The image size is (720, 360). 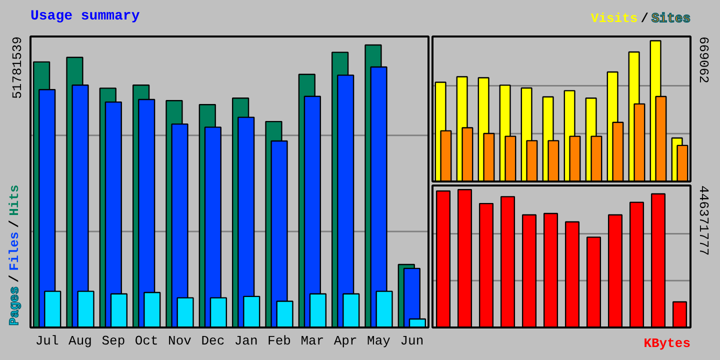 What do you see at coordinates (246, 341) in the screenshot?
I see `x-tick-label: Jan` at bounding box center [246, 341].